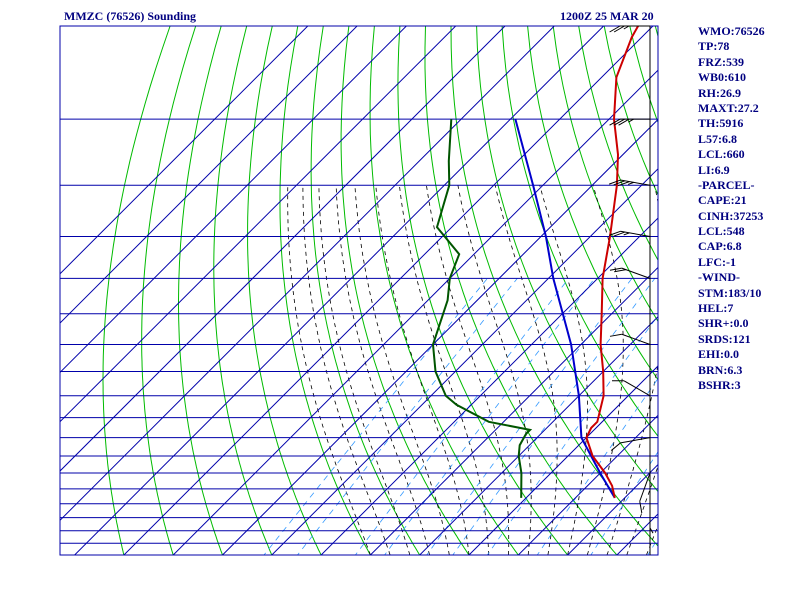 The image size is (800, 600). Describe the element at coordinates (717, 138) in the screenshot. I see `stat-line: L57:6.8` at that location.